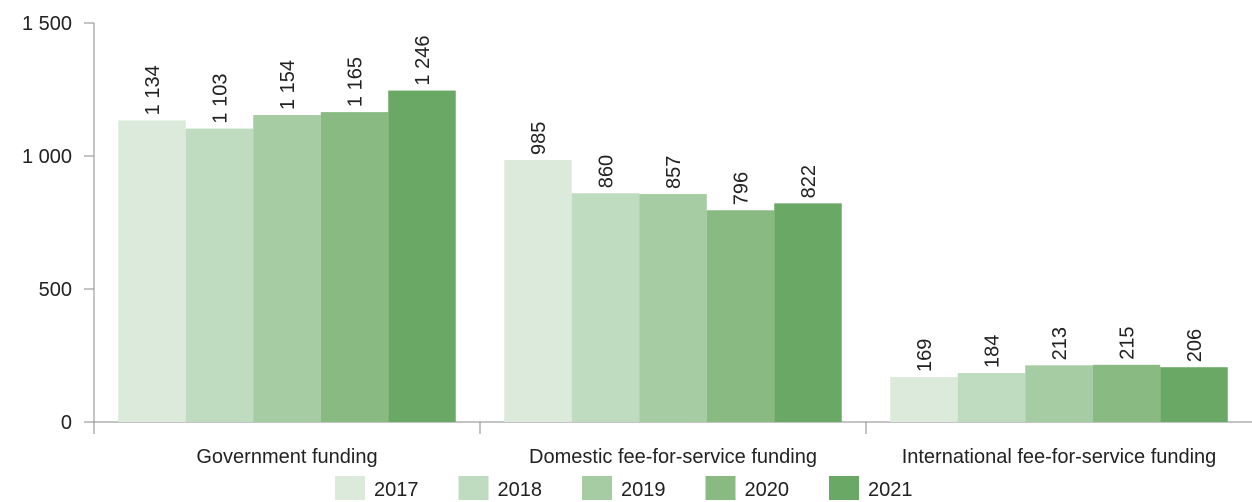 This screenshot has width=1252, height=502. I want to click on data-label-government-funding-2019: 1 154, so click(288, 85).